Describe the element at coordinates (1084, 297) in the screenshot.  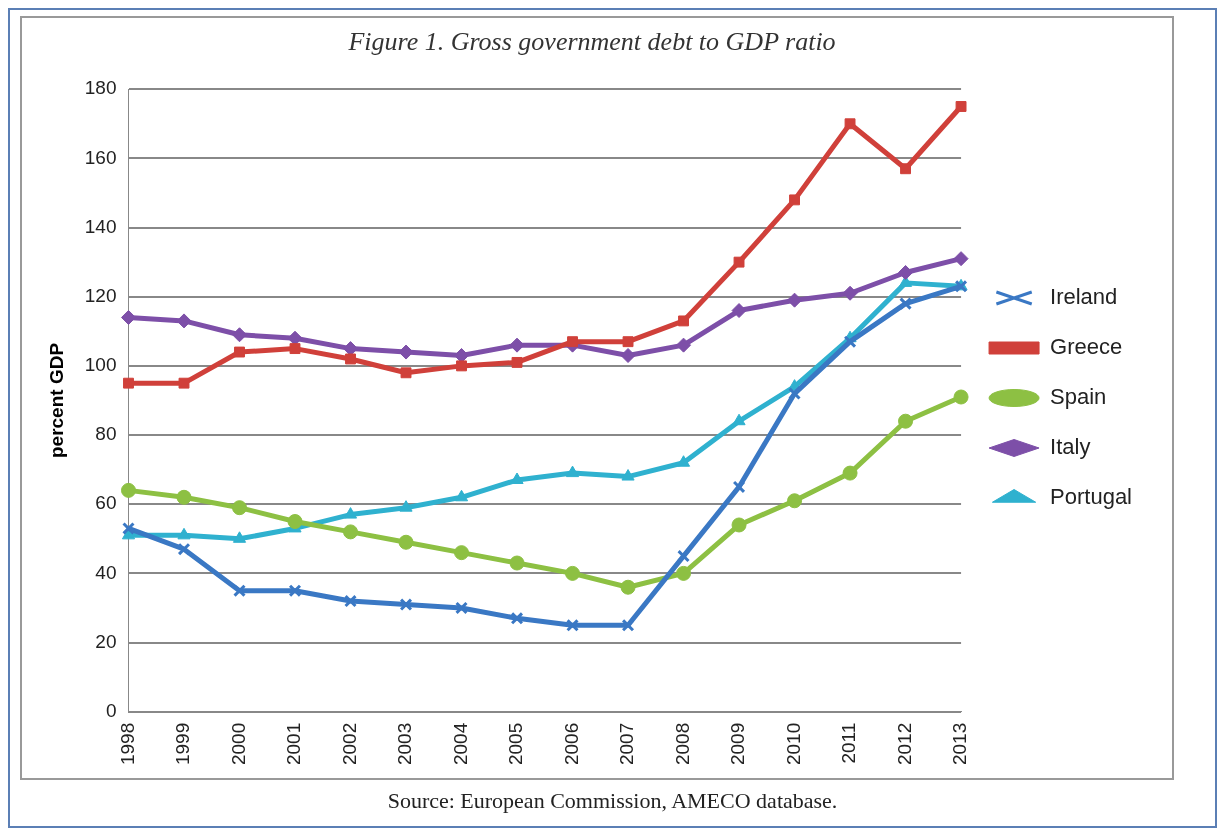
I see `legend-label: Ireland` at that location.